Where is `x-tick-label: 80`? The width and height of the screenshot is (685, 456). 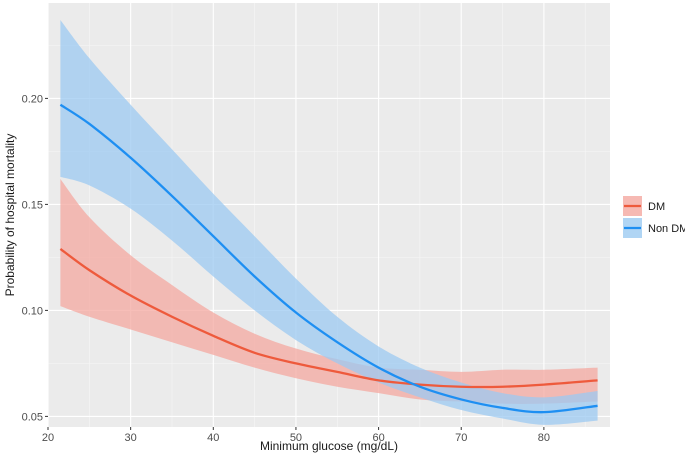 x-tick-label: 80 is located at coordinates (544, 438).